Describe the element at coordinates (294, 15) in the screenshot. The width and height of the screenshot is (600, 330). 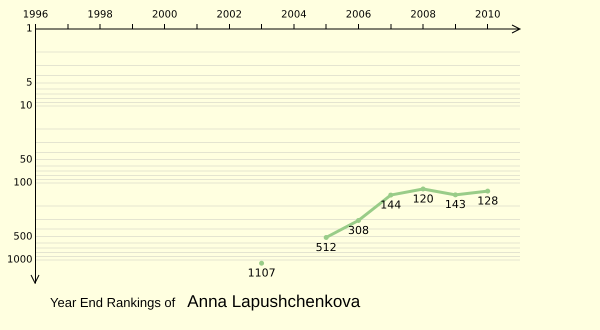
I see `x-tick-label: 2004` at that location.